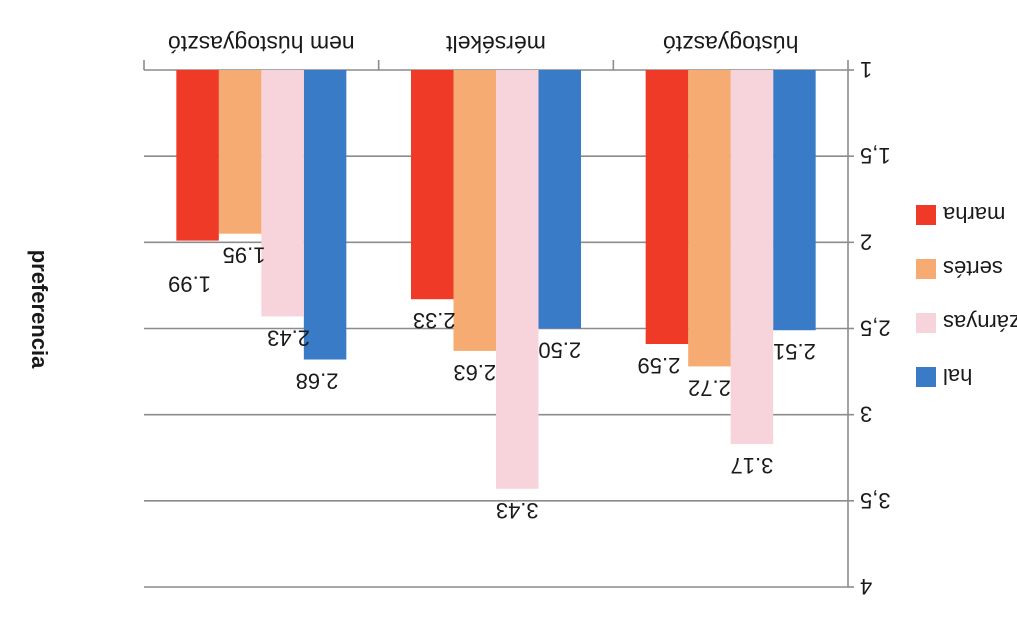 This screenshot has height=619, width=1017. I want to click on data-label: 2.63, so click(474, 372).